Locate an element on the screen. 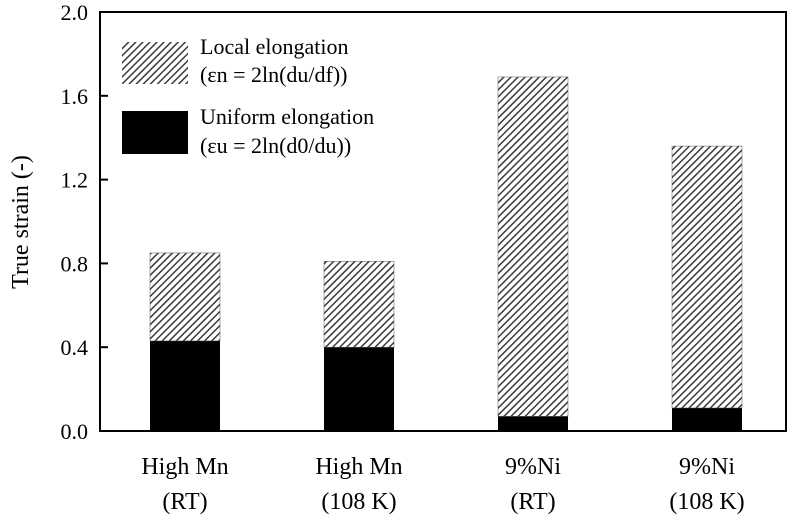  legend-formula-uniform: (εu = 2ln(d0/du)) is located at coordinates (275, 145).